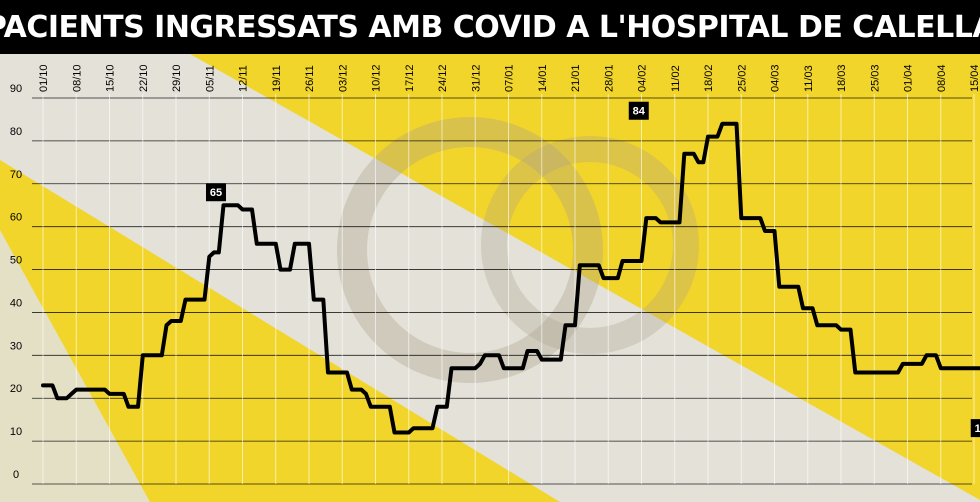 Image resolution: width=980 pixels, height=502 pixels. What do you see at coordinates (16, 175) in the screenshot?
I see `y-tick-label: 70` at bounding box center [16, 175].